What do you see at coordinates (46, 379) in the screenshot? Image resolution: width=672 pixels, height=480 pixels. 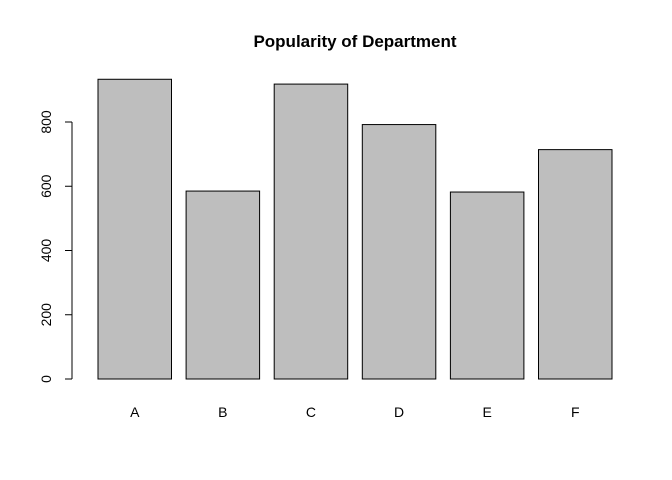 I see `y-tick-label: 0` at bounding box center [46, 379].